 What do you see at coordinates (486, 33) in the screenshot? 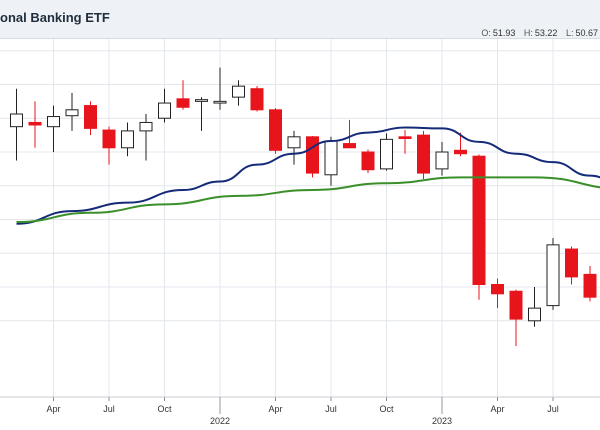
I see `open-label: O:` at bounding box center [486, 33].